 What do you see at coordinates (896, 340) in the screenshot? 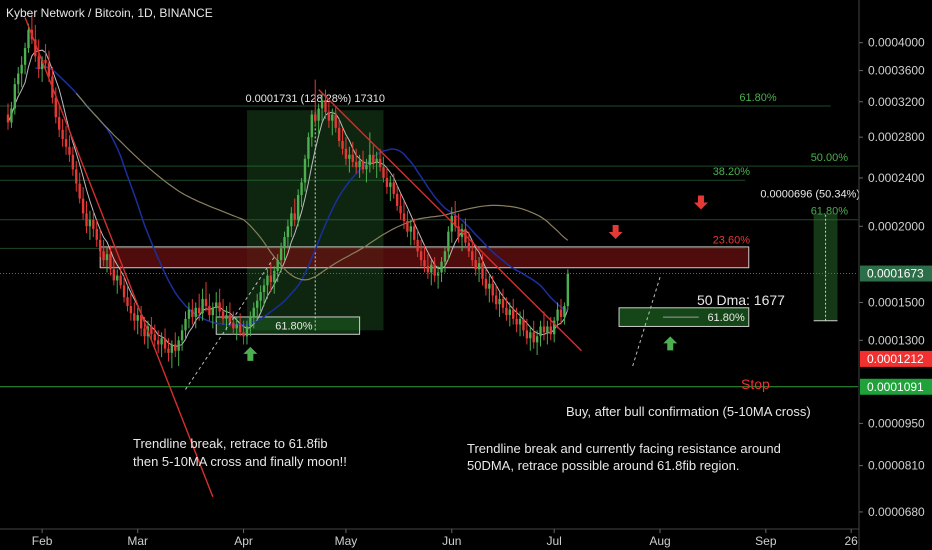
I see `y-tick-label: 0.0001300` at bounding box center [896, 340].